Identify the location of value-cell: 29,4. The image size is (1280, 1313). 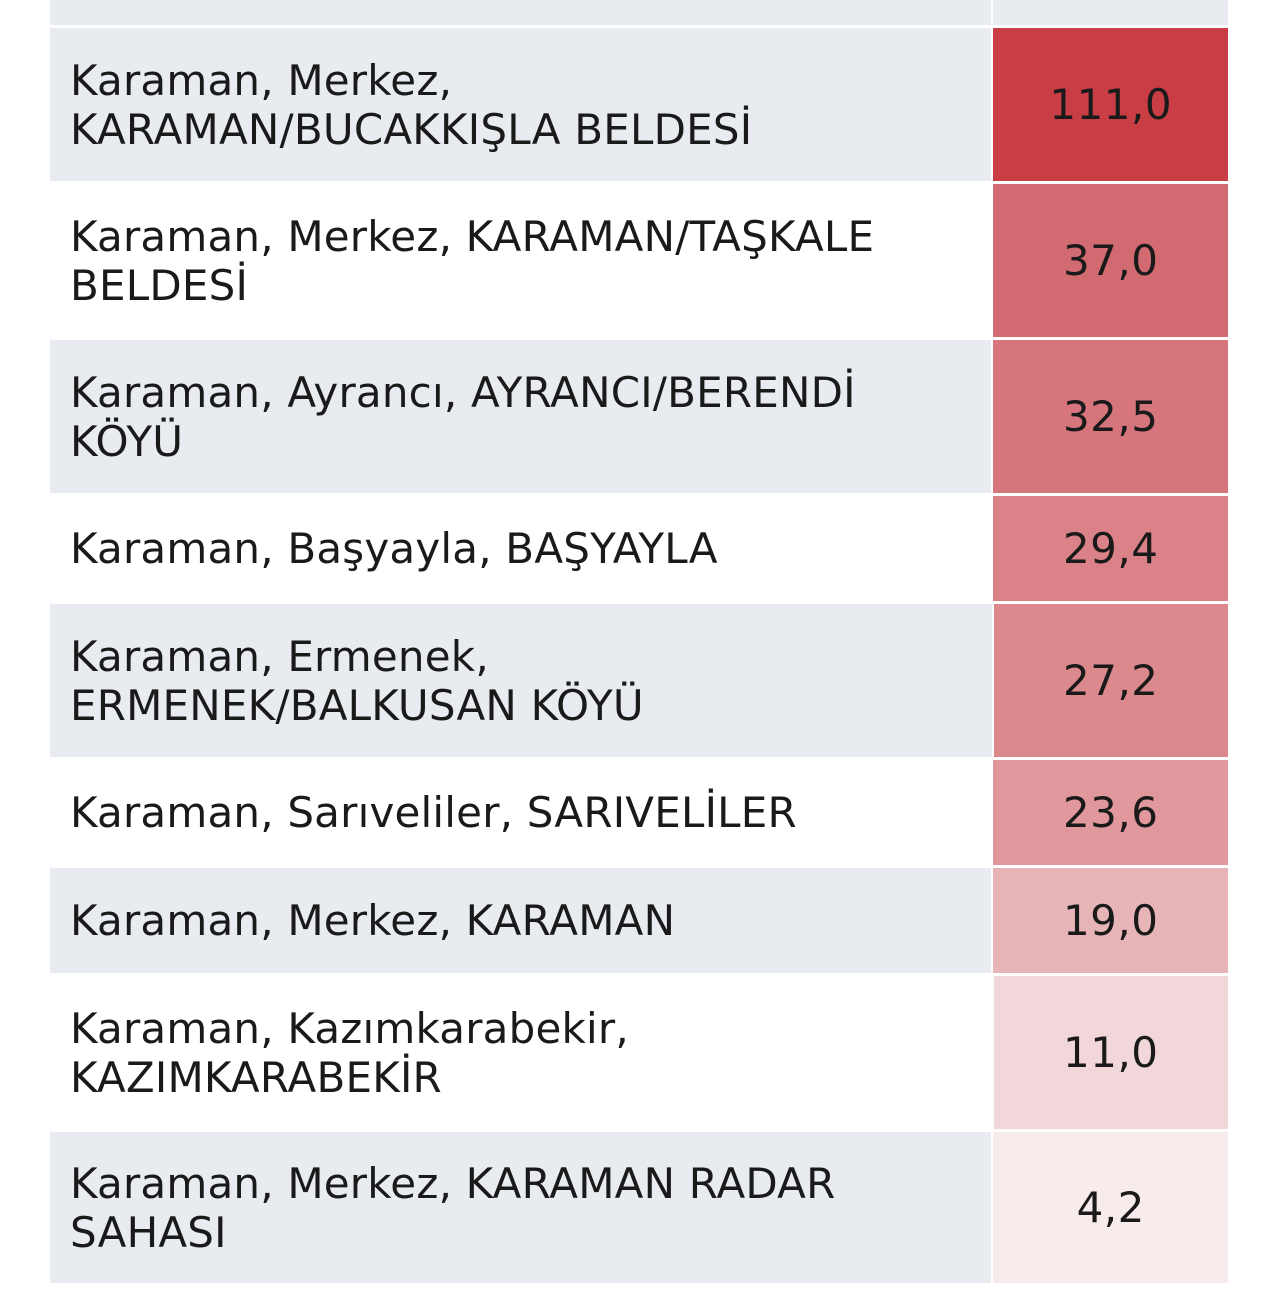
(1110, 548).